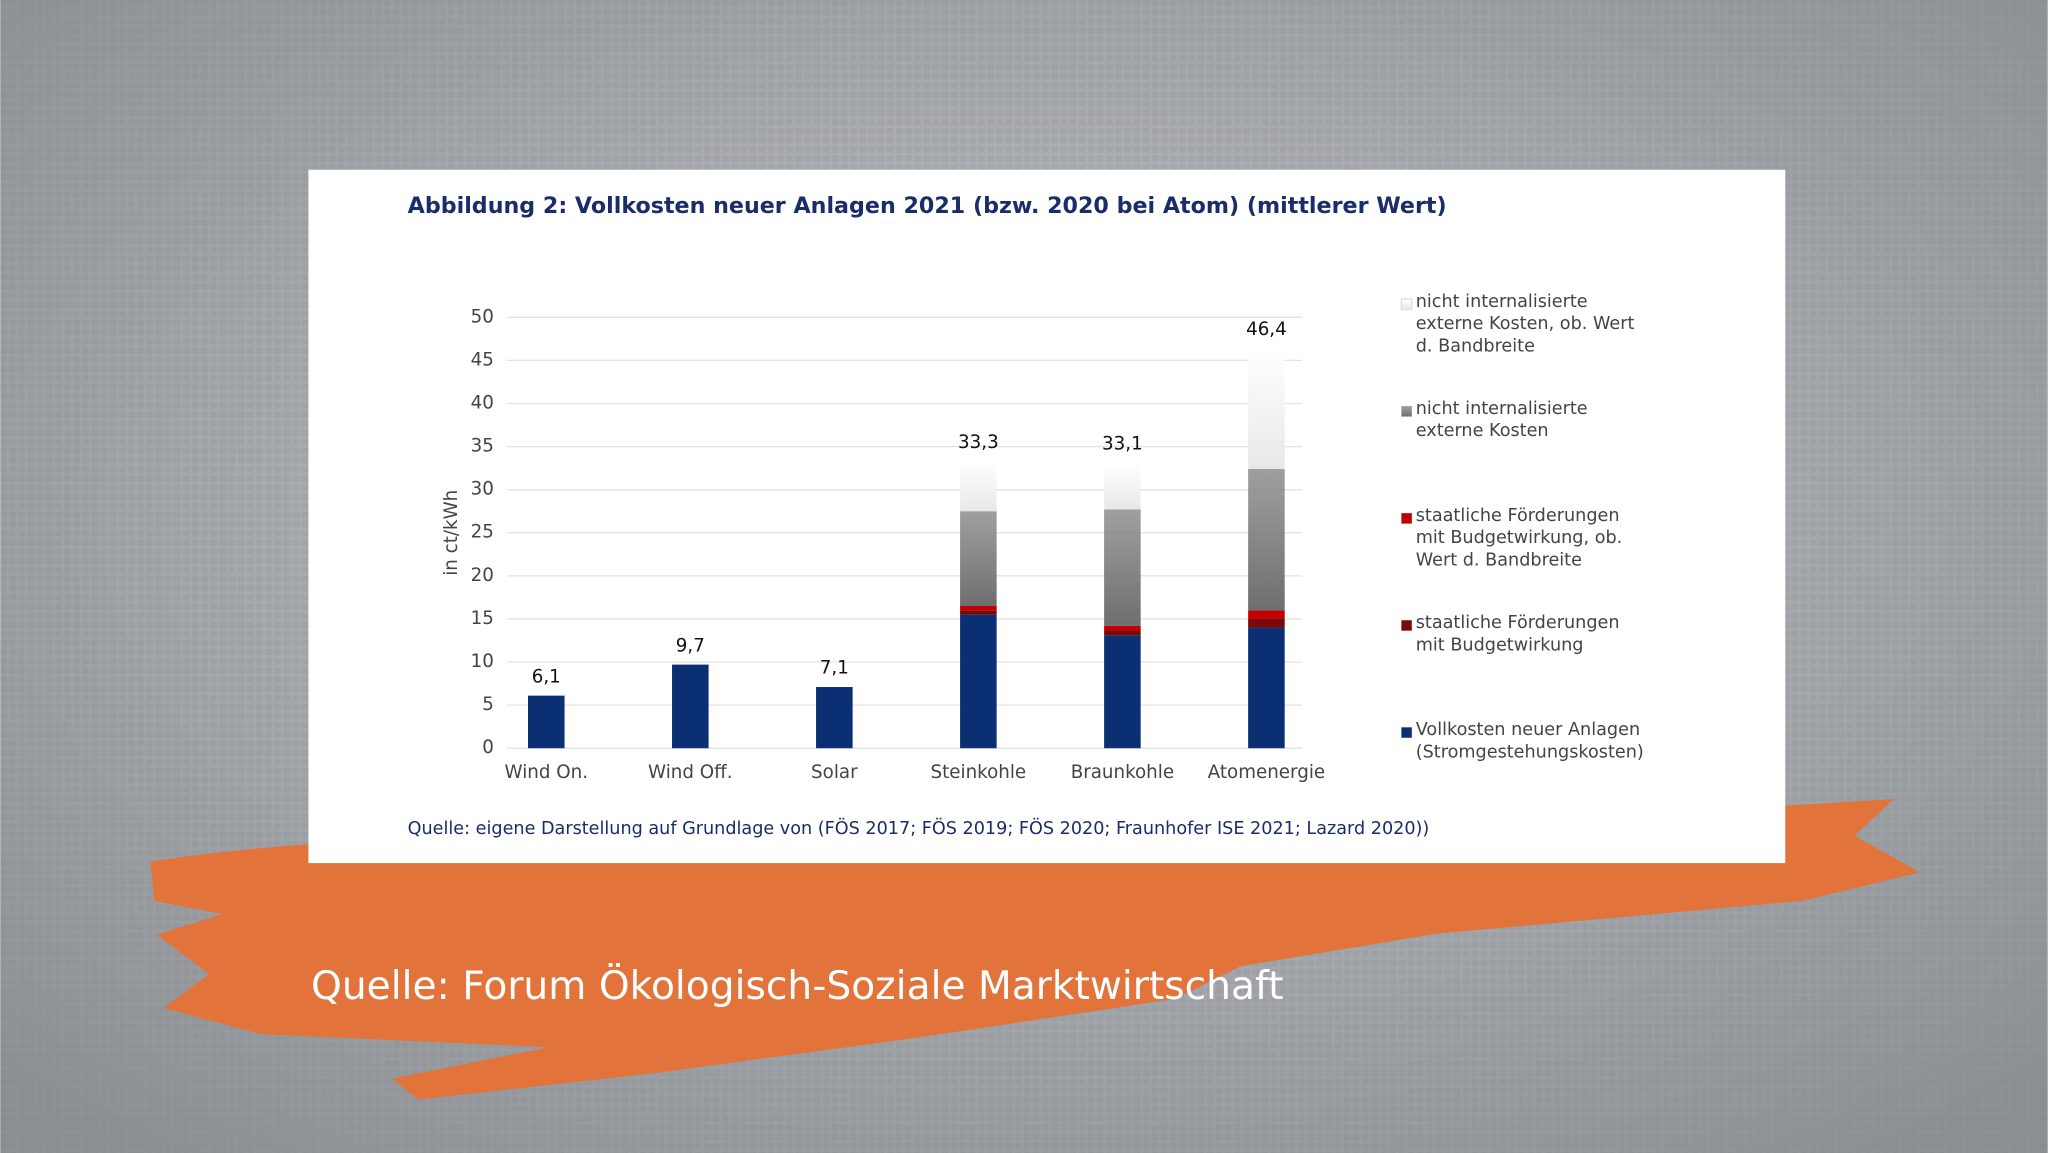 The height and width of the screenshot is (1153, 2048). What do you see at coordinates (546, 772) in the screenshot?
I see `x-tick-label: Wind On.` at bounding box center [546, 772].